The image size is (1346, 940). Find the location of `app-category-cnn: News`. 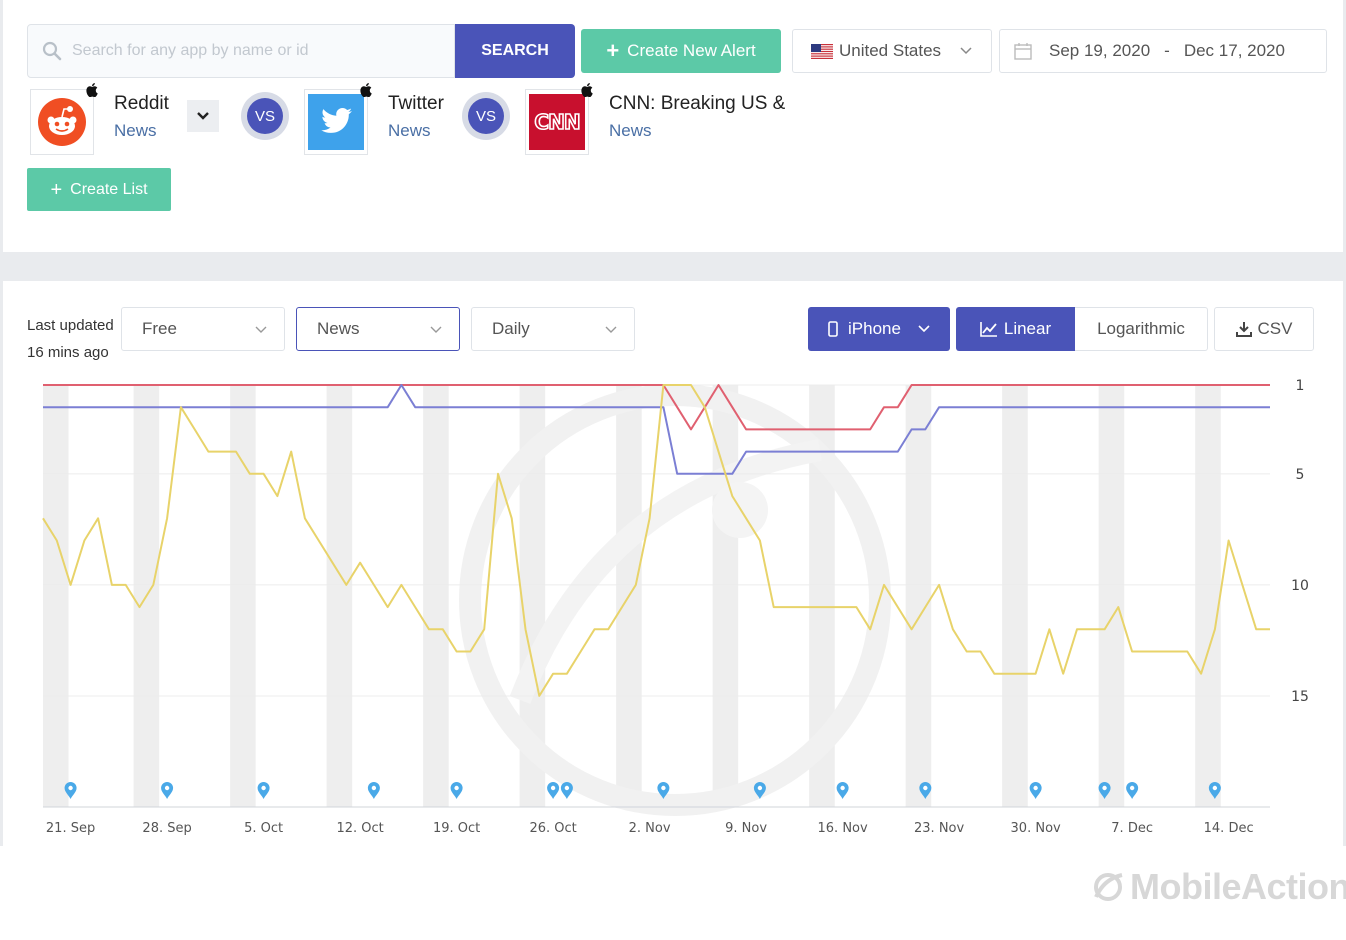

app-category-cnn: News is located at coordinates (630, 130).